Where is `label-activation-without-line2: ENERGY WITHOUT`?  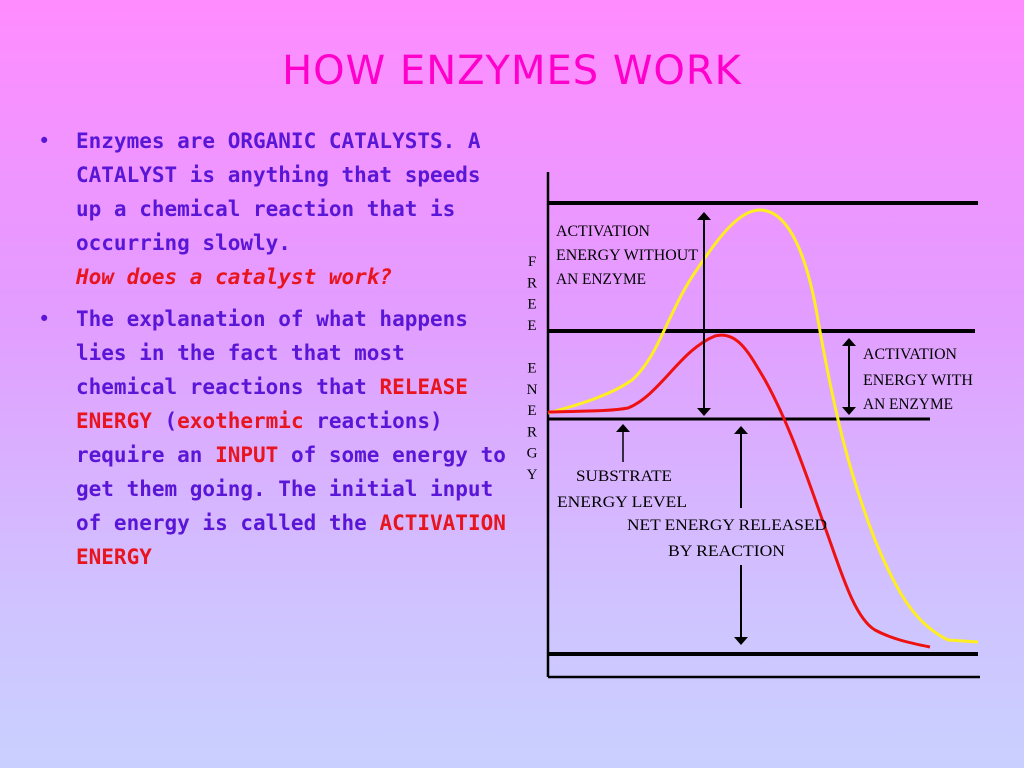 label-activation-without-line2: ENERGY WITHOUT is located at coordinates (627, 255).